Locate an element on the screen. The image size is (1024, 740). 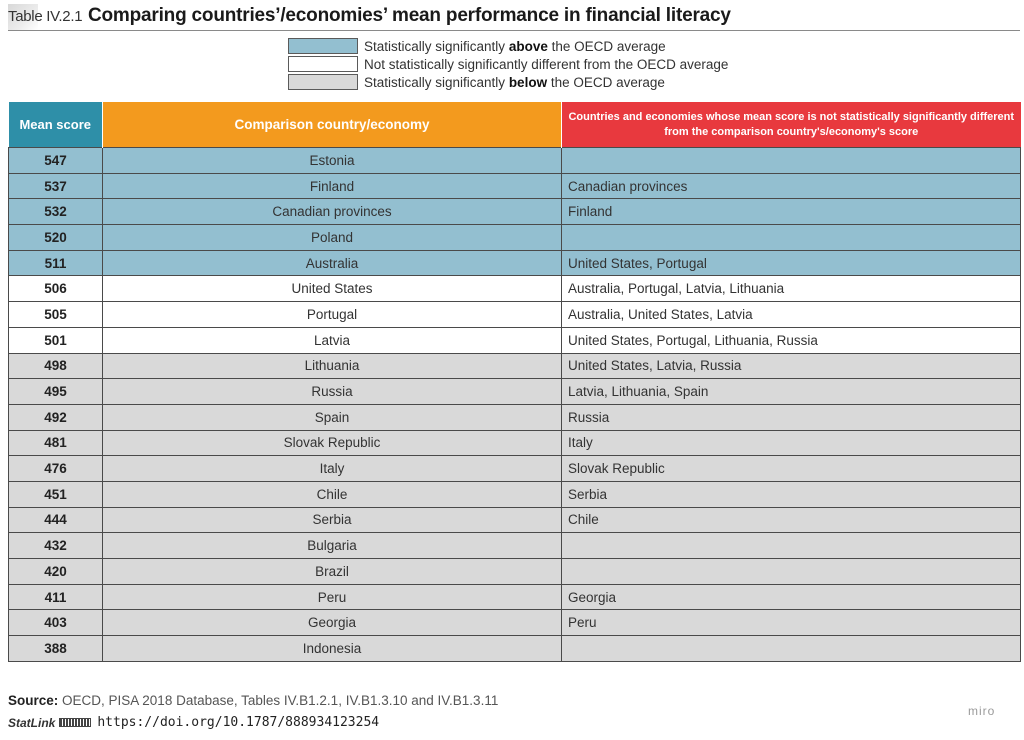
country-cell: Canadian provinces is located at coordinates (332, 211).